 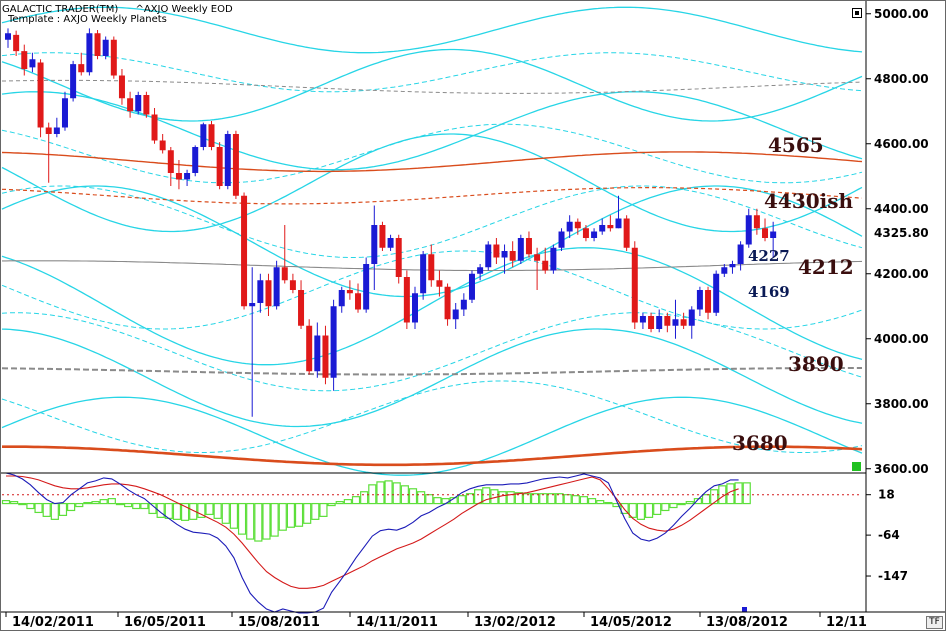 I want to click on price-annotations: 4565 4430ish 4227 4212 4169 3890 3680, so click(x=793, y=294).